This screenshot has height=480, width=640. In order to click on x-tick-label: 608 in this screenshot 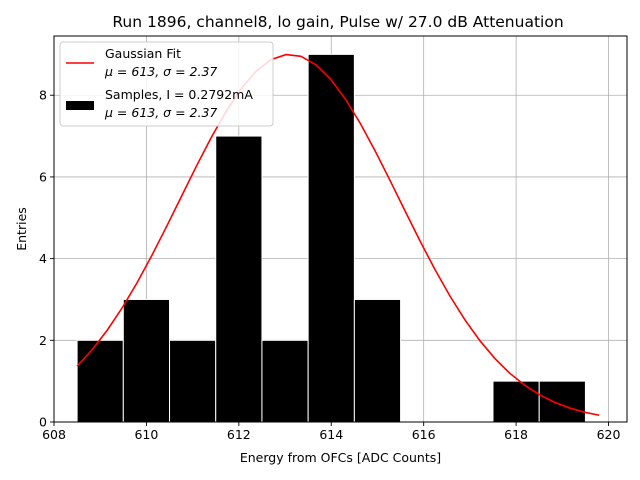, I will do `click(54, 434)`.